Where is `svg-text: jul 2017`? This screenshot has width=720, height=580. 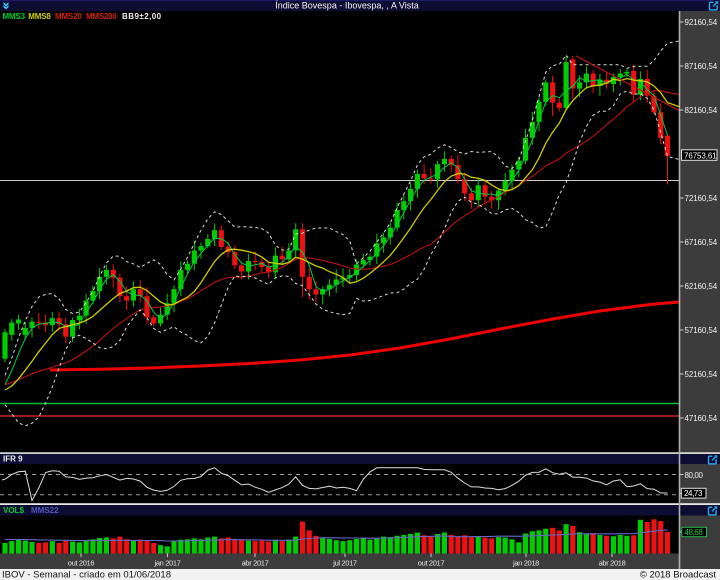 svg-text: jul 2017 is located at coordinates (344, 562).